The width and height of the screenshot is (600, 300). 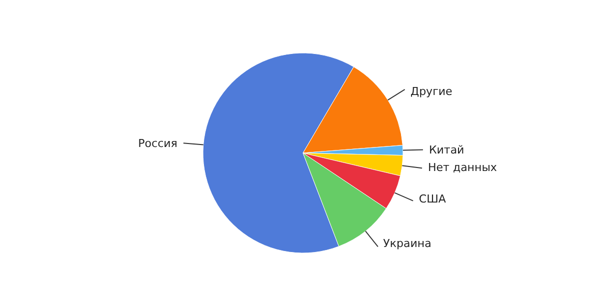 I want to click on slice-label: Китай, so click(x=446, y=149).